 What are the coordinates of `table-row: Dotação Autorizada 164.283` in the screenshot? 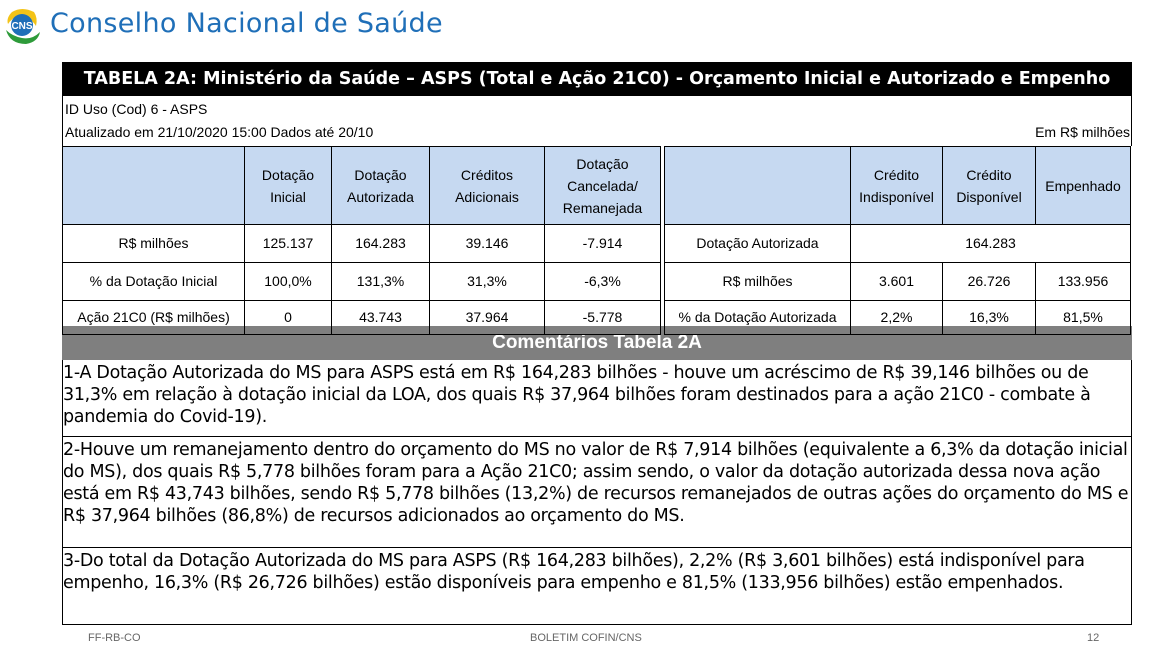 It's located at (897, 243).